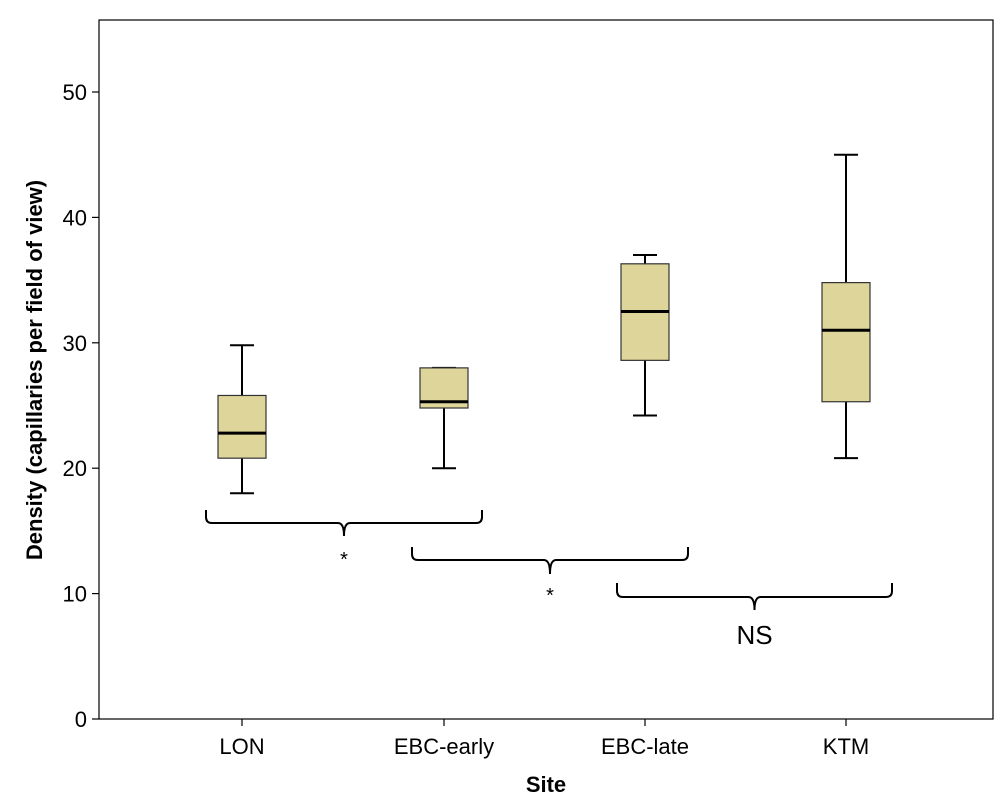  What do you see at coordinates (81, 406) in the screenshot?
I see `y-axis: 0 10 20 30 40 50` at bounding box center [81, 406].